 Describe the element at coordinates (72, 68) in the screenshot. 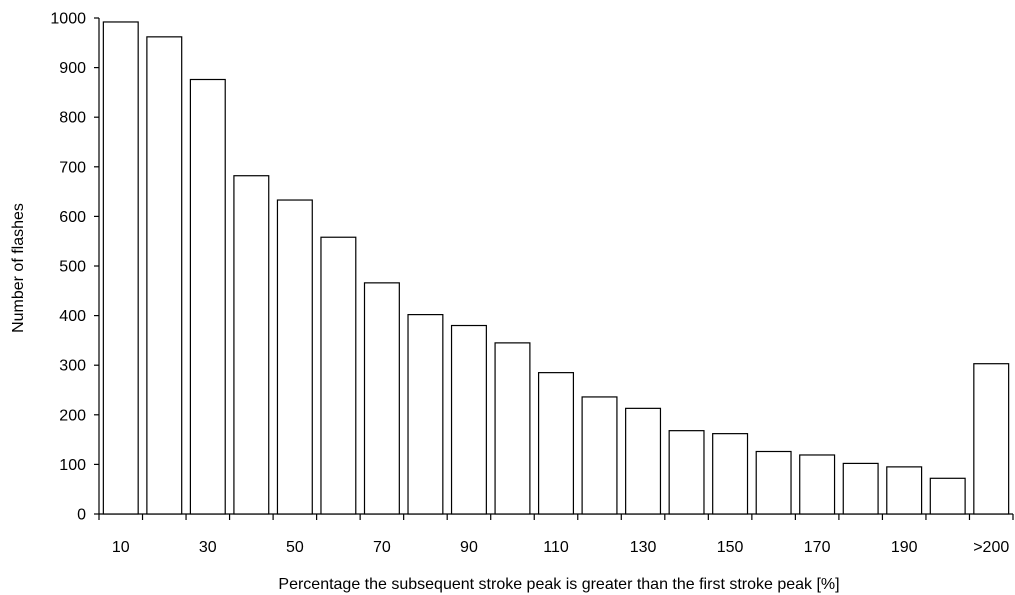

I see `y-tick-label: 900` at that location.